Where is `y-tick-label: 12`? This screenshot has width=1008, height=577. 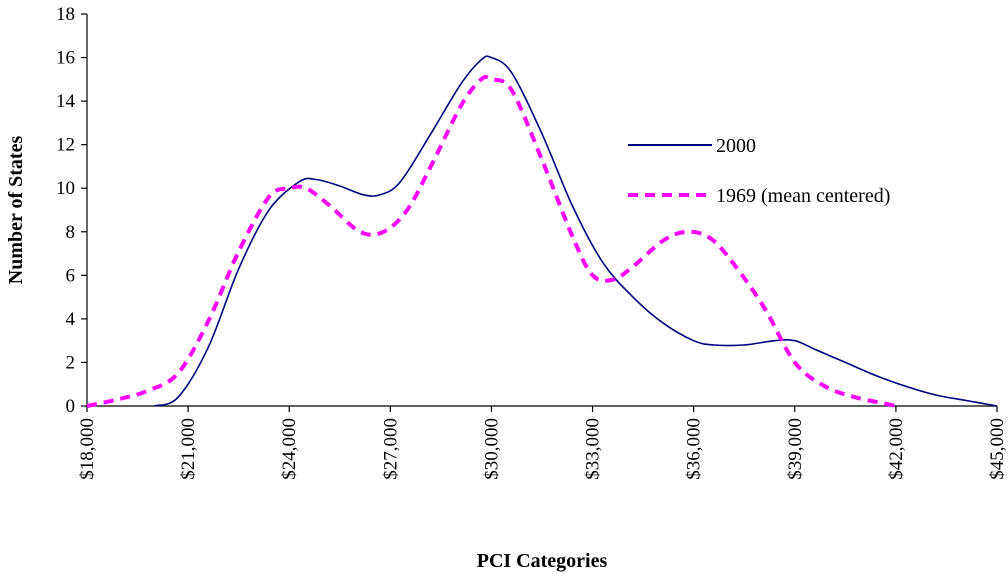 y-tick-label: 12 is located at coordinates (65, 145).